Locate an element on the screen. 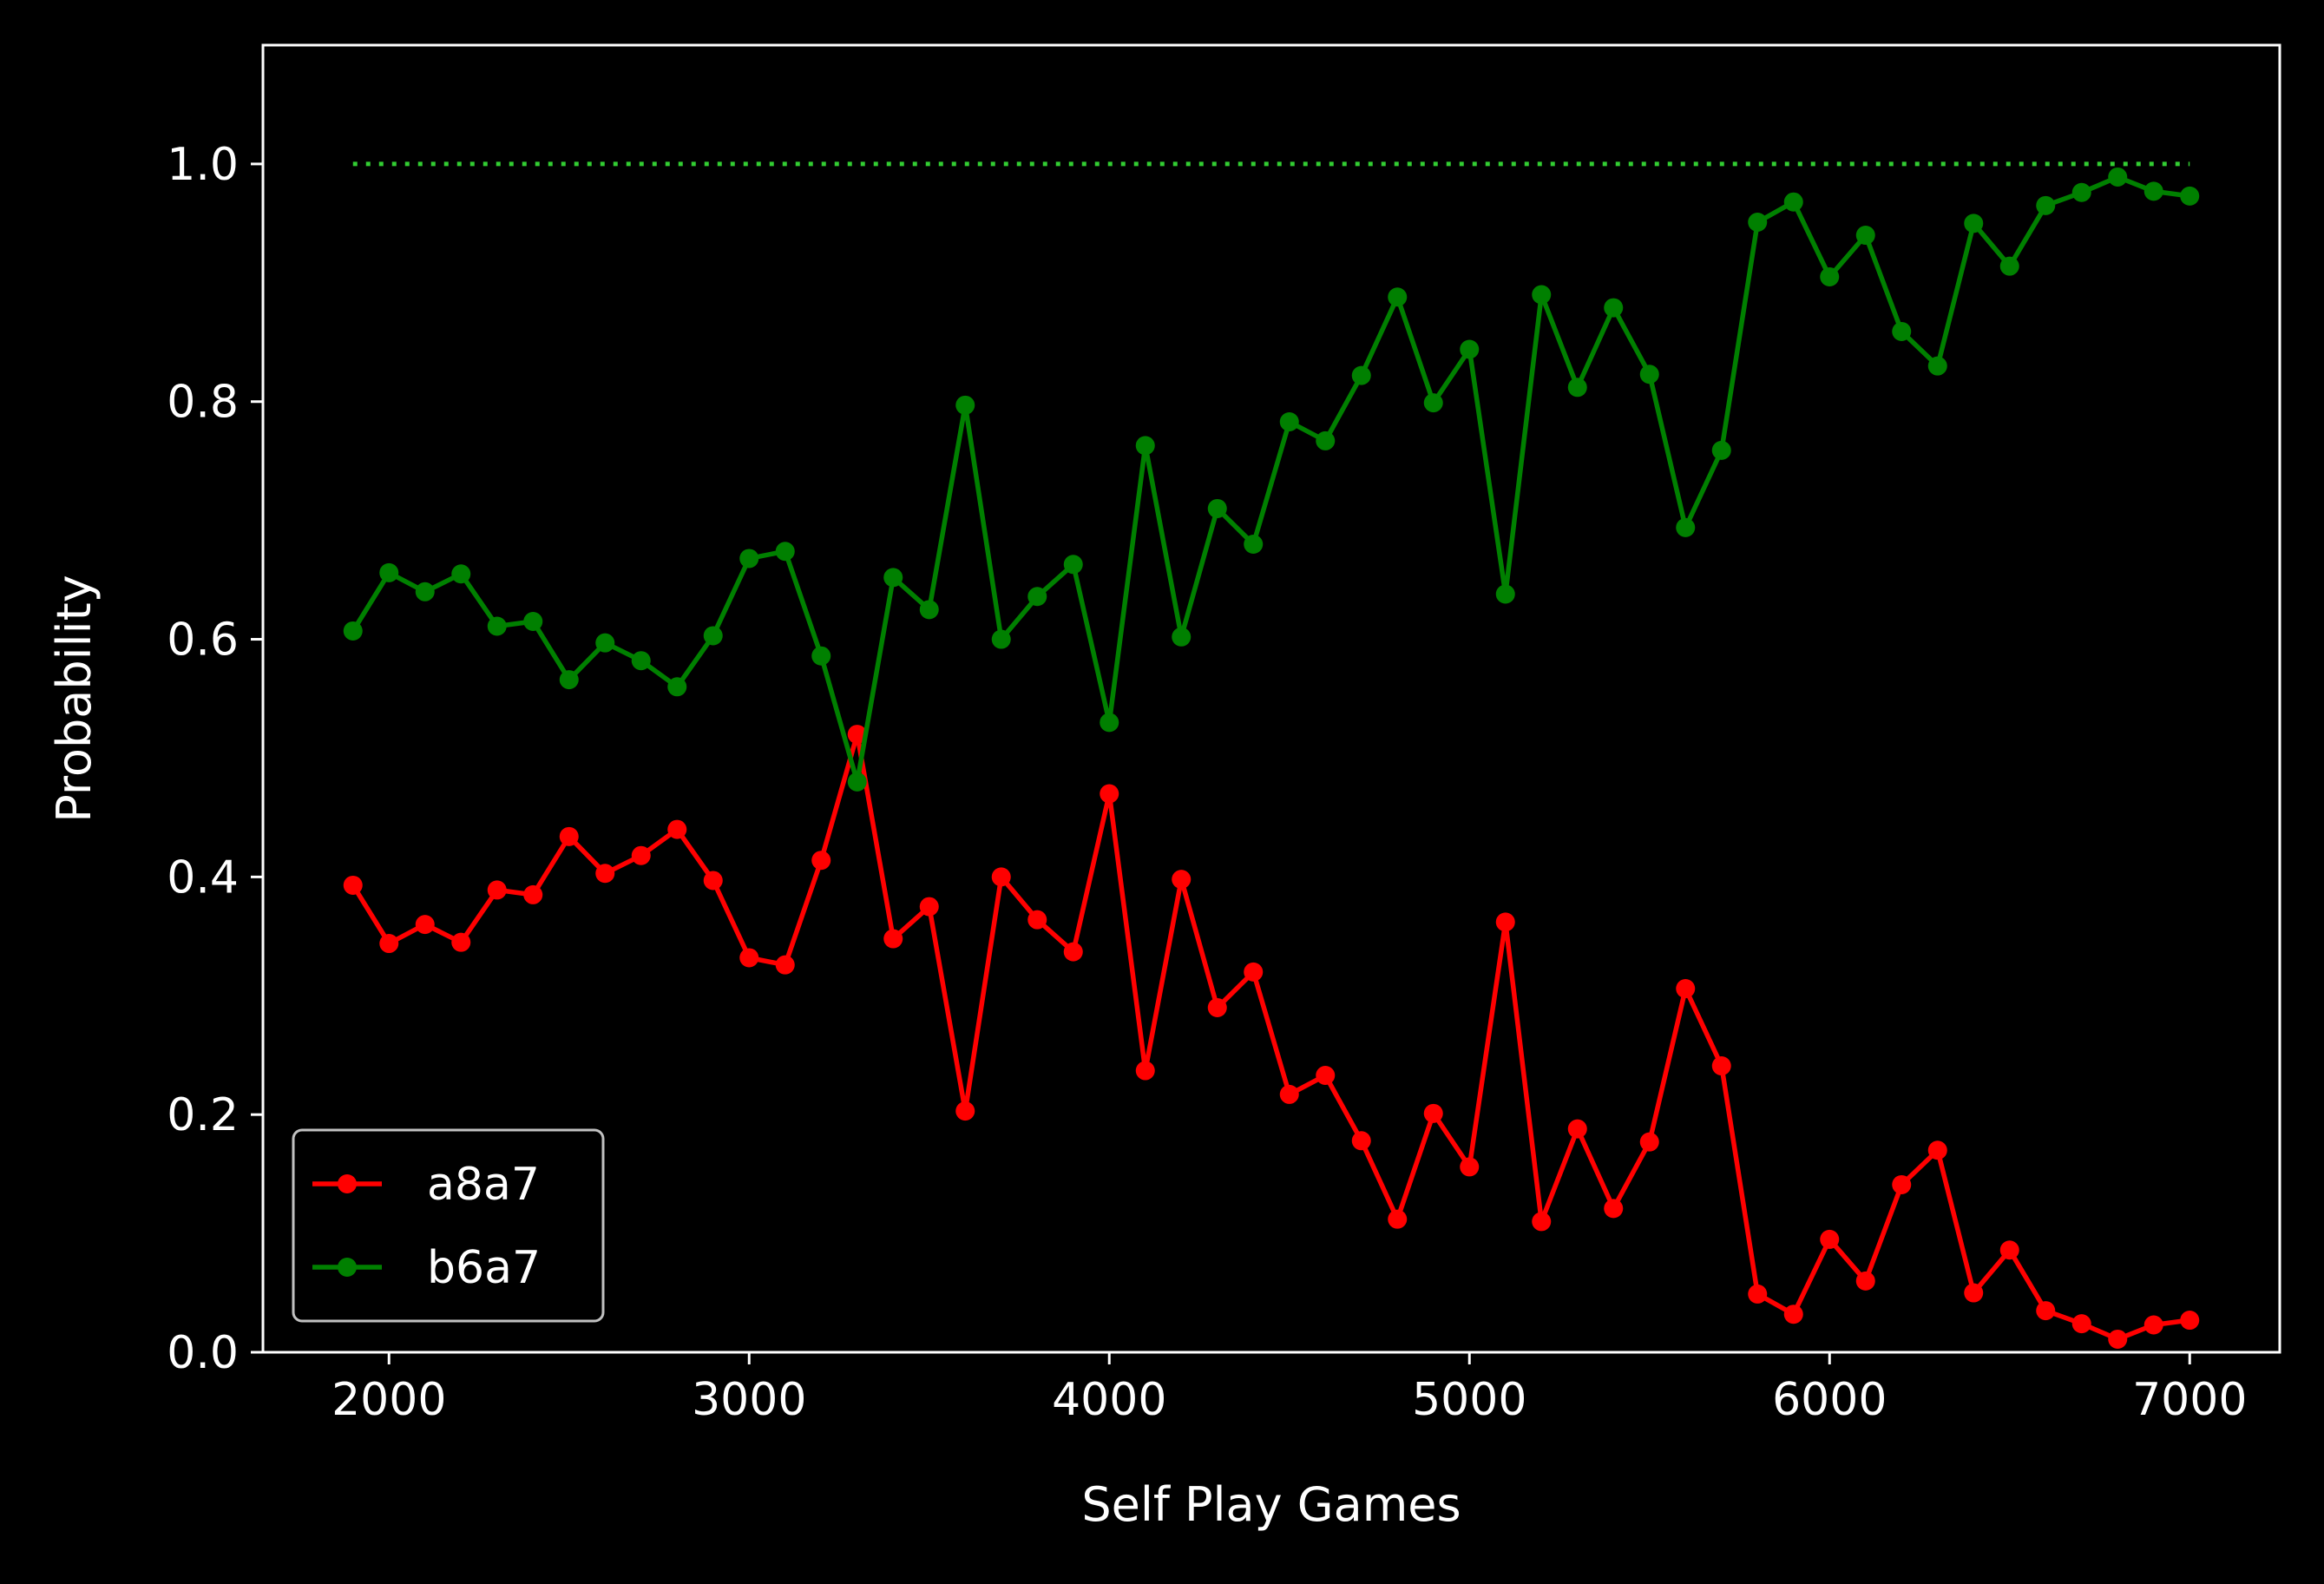 Image resolution: width=2324 pixels, height=1584 pixels. x-tick-label: 3000 is located at coordinates (749, 1400).